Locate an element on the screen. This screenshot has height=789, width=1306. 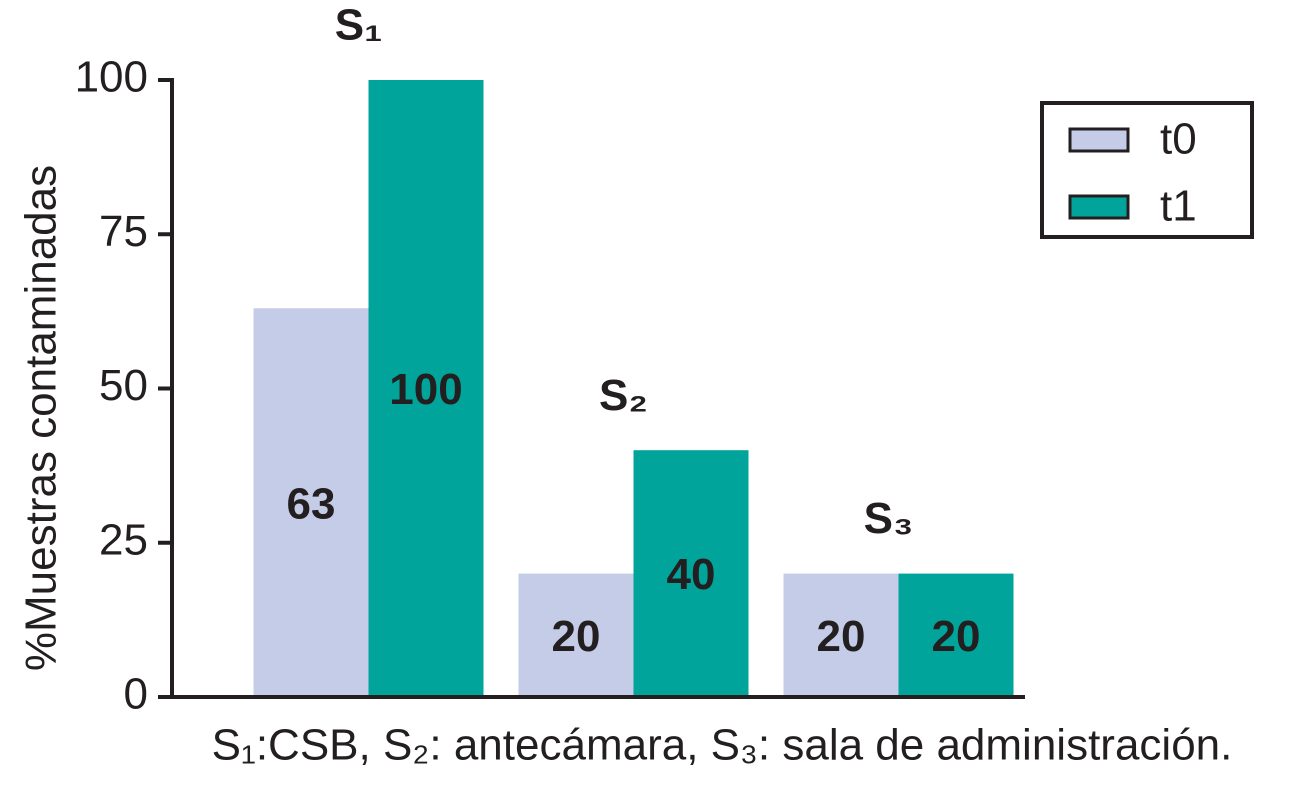
y-axis-label: %Muestras contaminadas is located at coordinates (41, 418).